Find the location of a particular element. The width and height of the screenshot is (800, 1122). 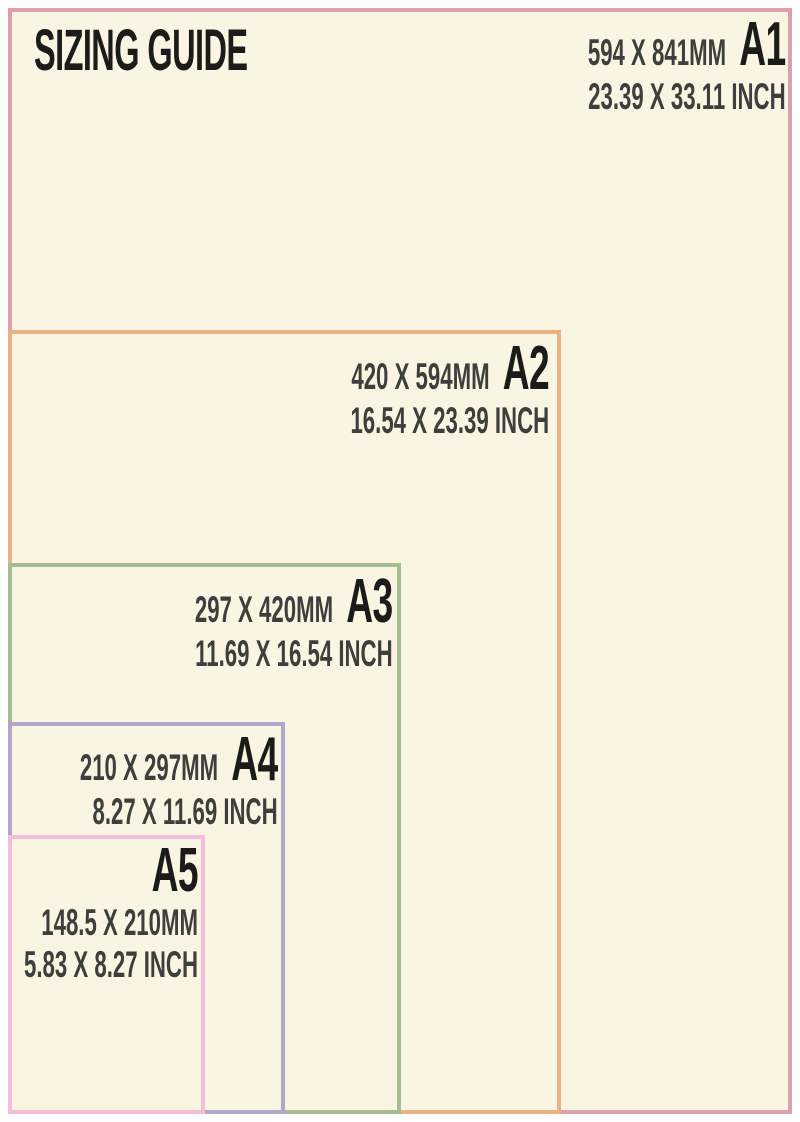

label-row-a3: 297 X 420MM A3 is located at coordinates (294, 602).